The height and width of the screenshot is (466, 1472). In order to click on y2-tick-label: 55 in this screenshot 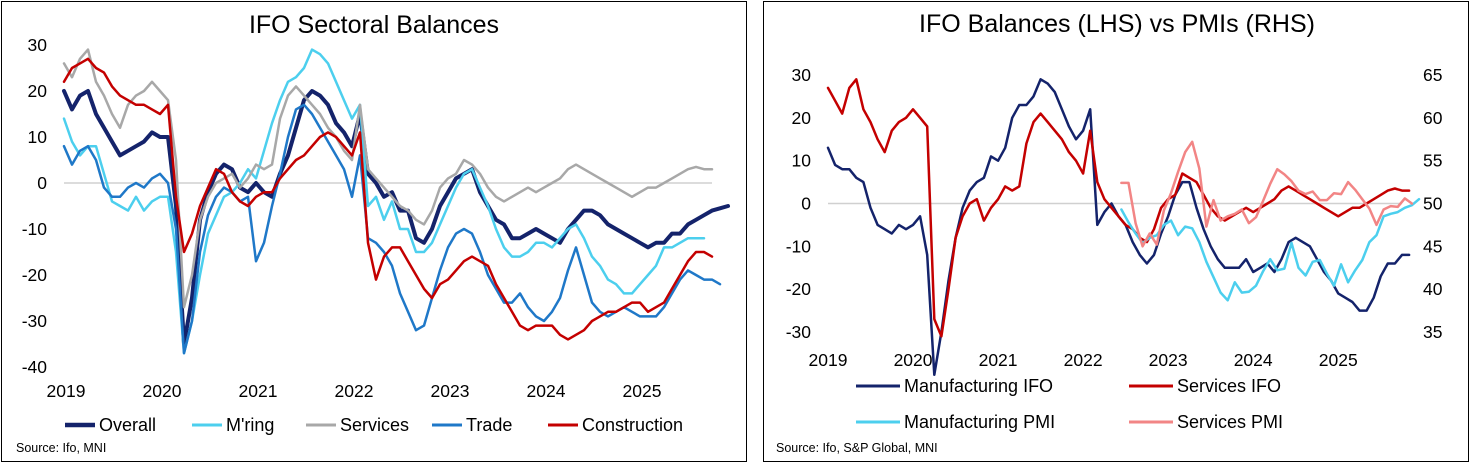, I will do `click(1432, 161)`.